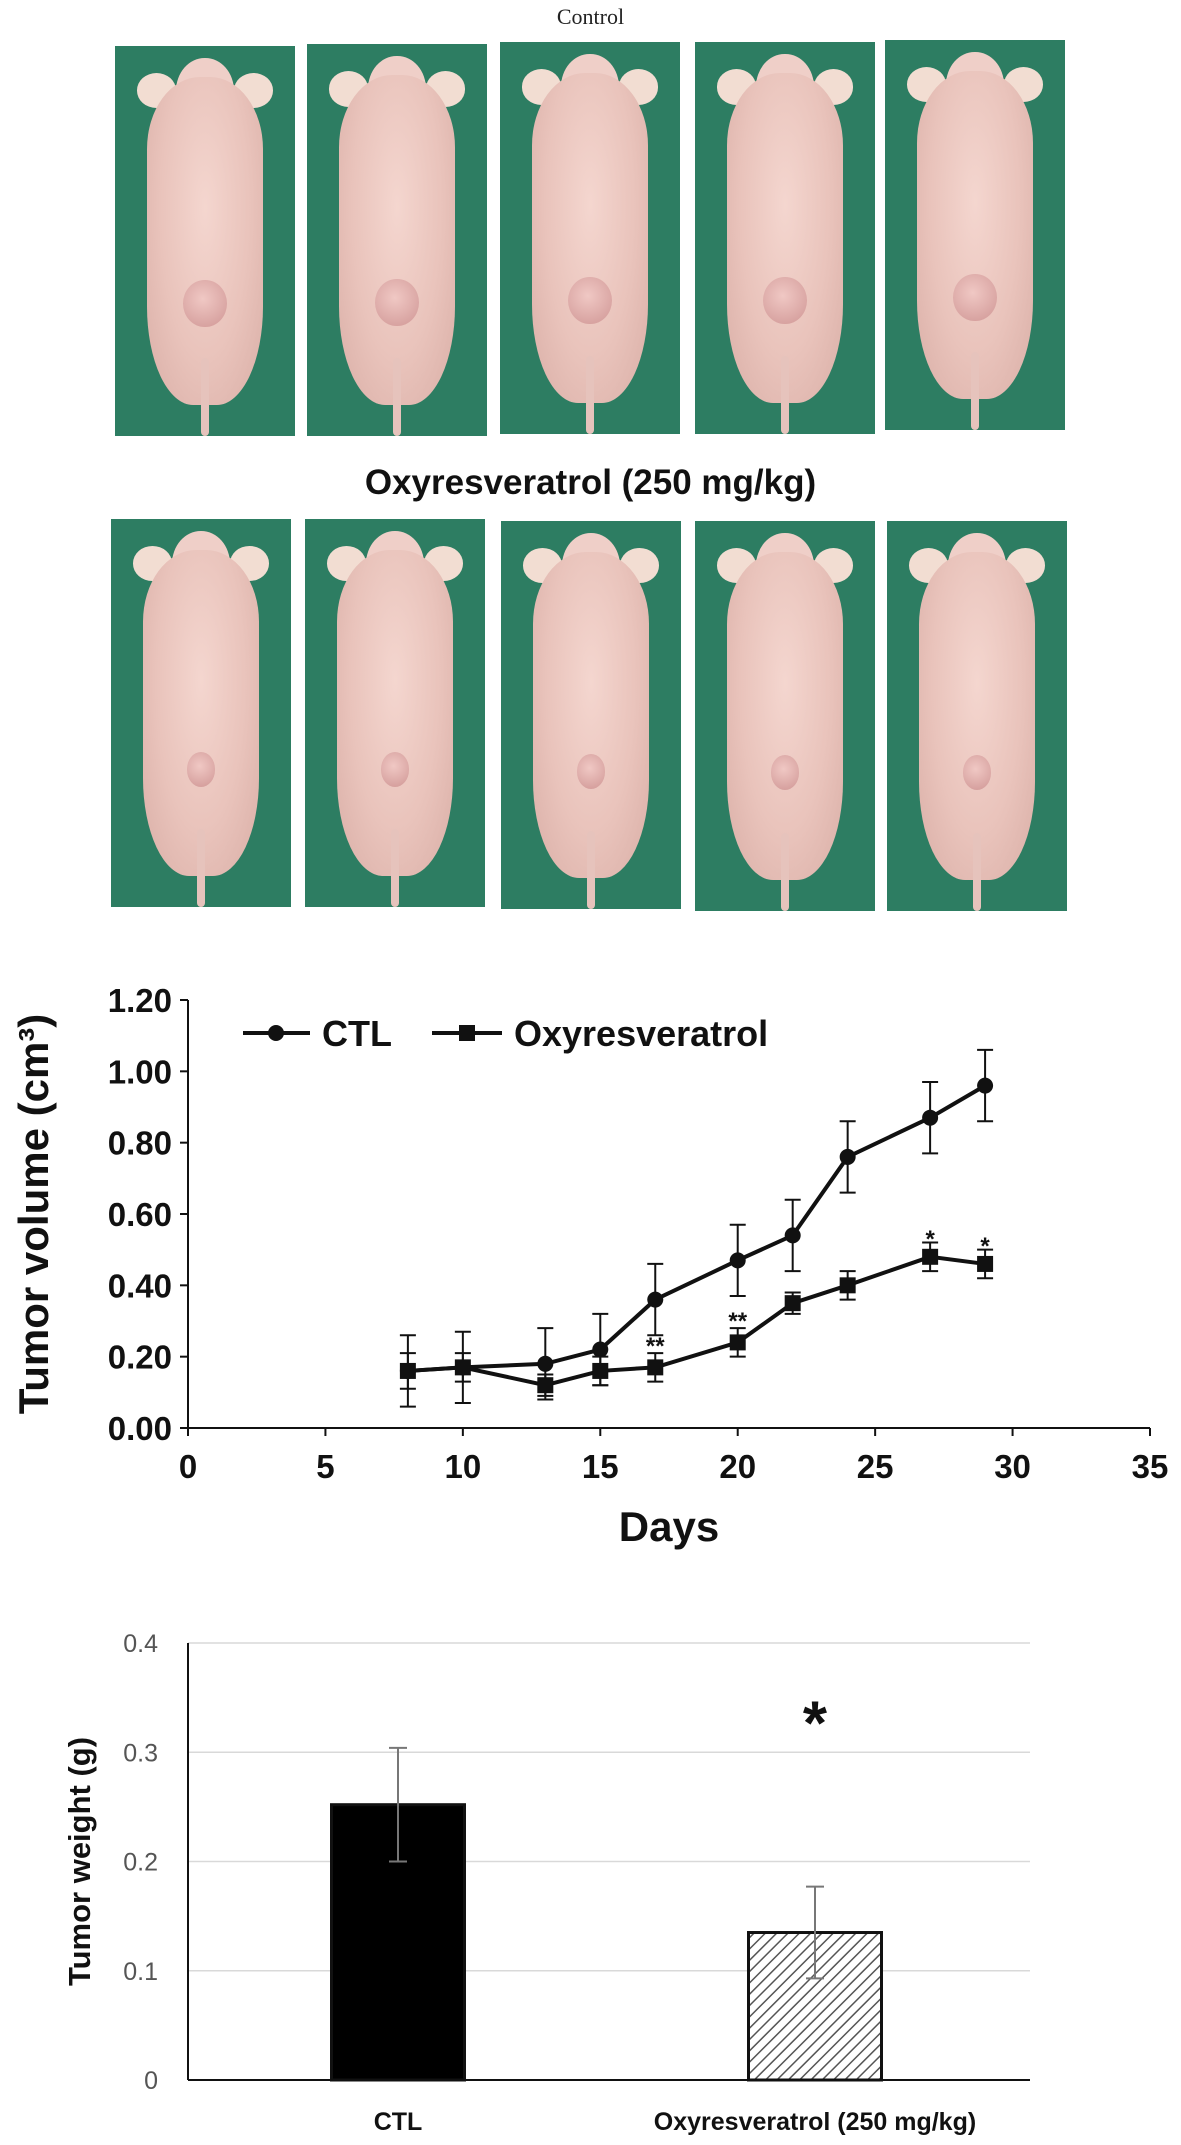  What do you see at coordinates (590, 16) in the screenshot?
I see `control-group-label: Control` at bounding box center [590, 16].